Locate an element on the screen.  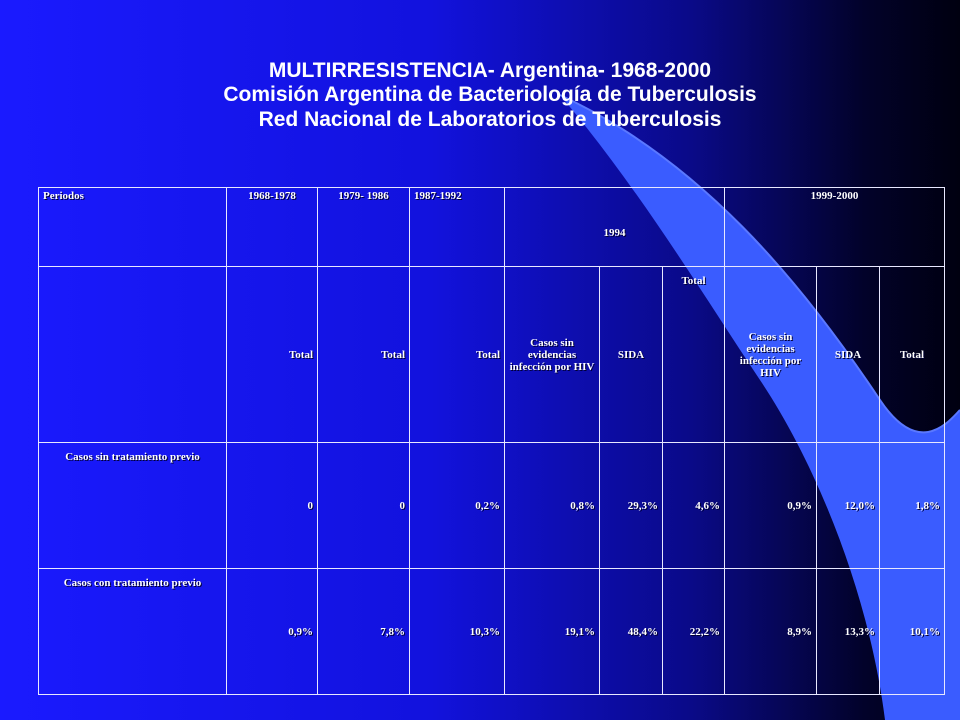
subheader-total-1979: Total is located at coordinates (363, 354).